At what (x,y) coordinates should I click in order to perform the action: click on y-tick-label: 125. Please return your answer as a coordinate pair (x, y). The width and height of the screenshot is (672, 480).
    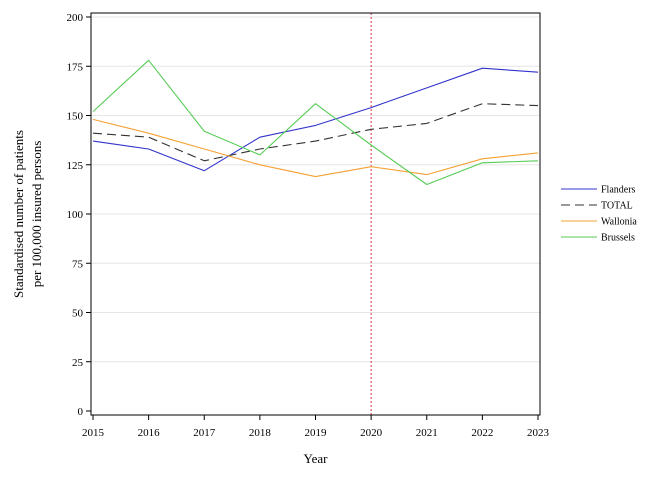
    Looking at the image, I should click on (75, 166).